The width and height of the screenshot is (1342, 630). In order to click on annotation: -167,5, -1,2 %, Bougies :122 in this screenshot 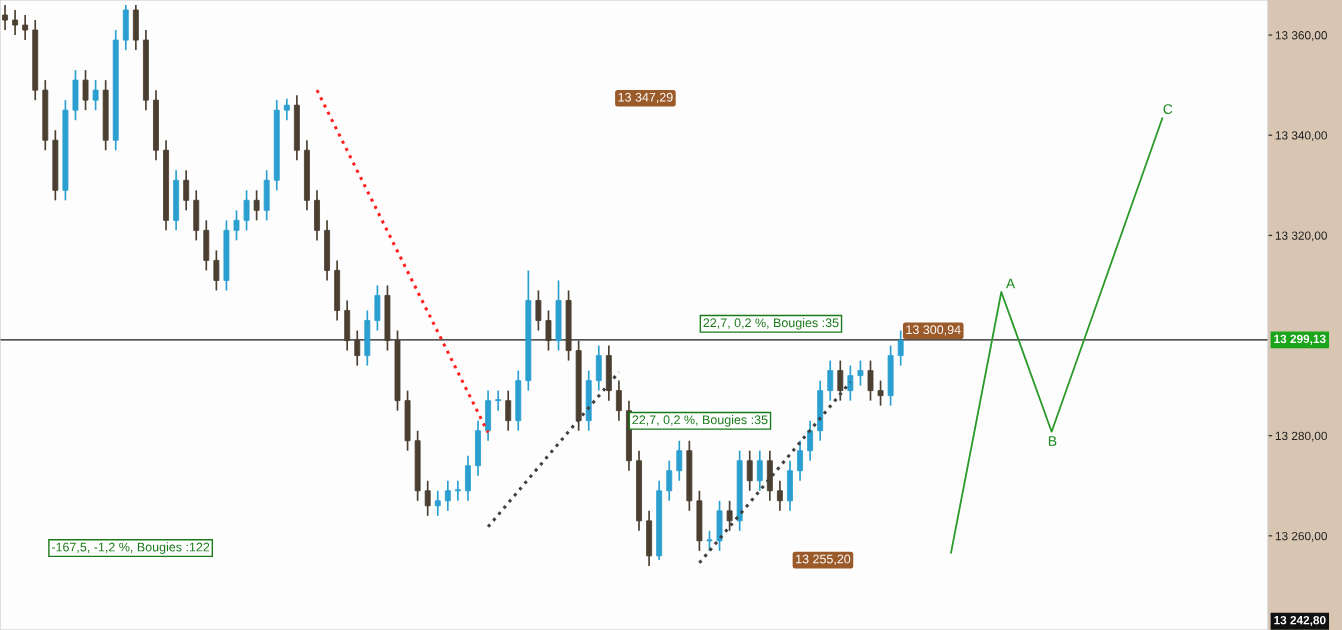, I will do `click(130, 548)`.